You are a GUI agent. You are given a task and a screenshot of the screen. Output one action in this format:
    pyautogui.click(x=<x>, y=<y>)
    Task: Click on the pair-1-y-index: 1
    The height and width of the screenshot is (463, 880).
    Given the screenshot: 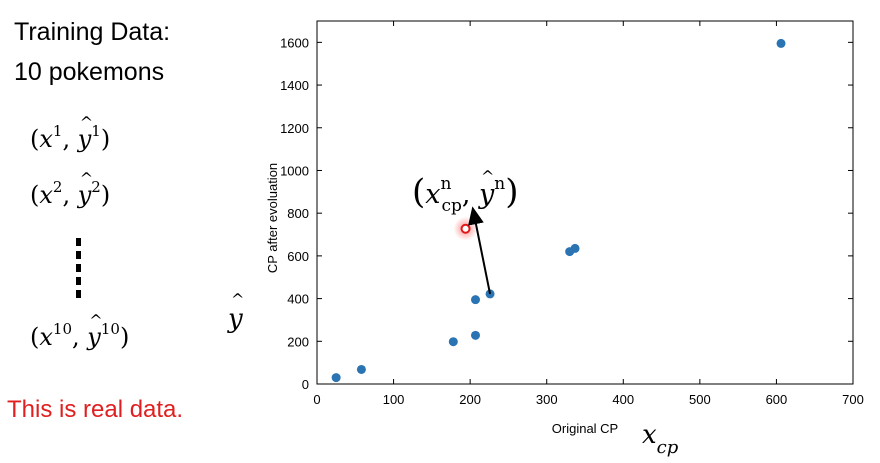 What is the action you would take?
    pyautogui.click(x=96, y=131)
    